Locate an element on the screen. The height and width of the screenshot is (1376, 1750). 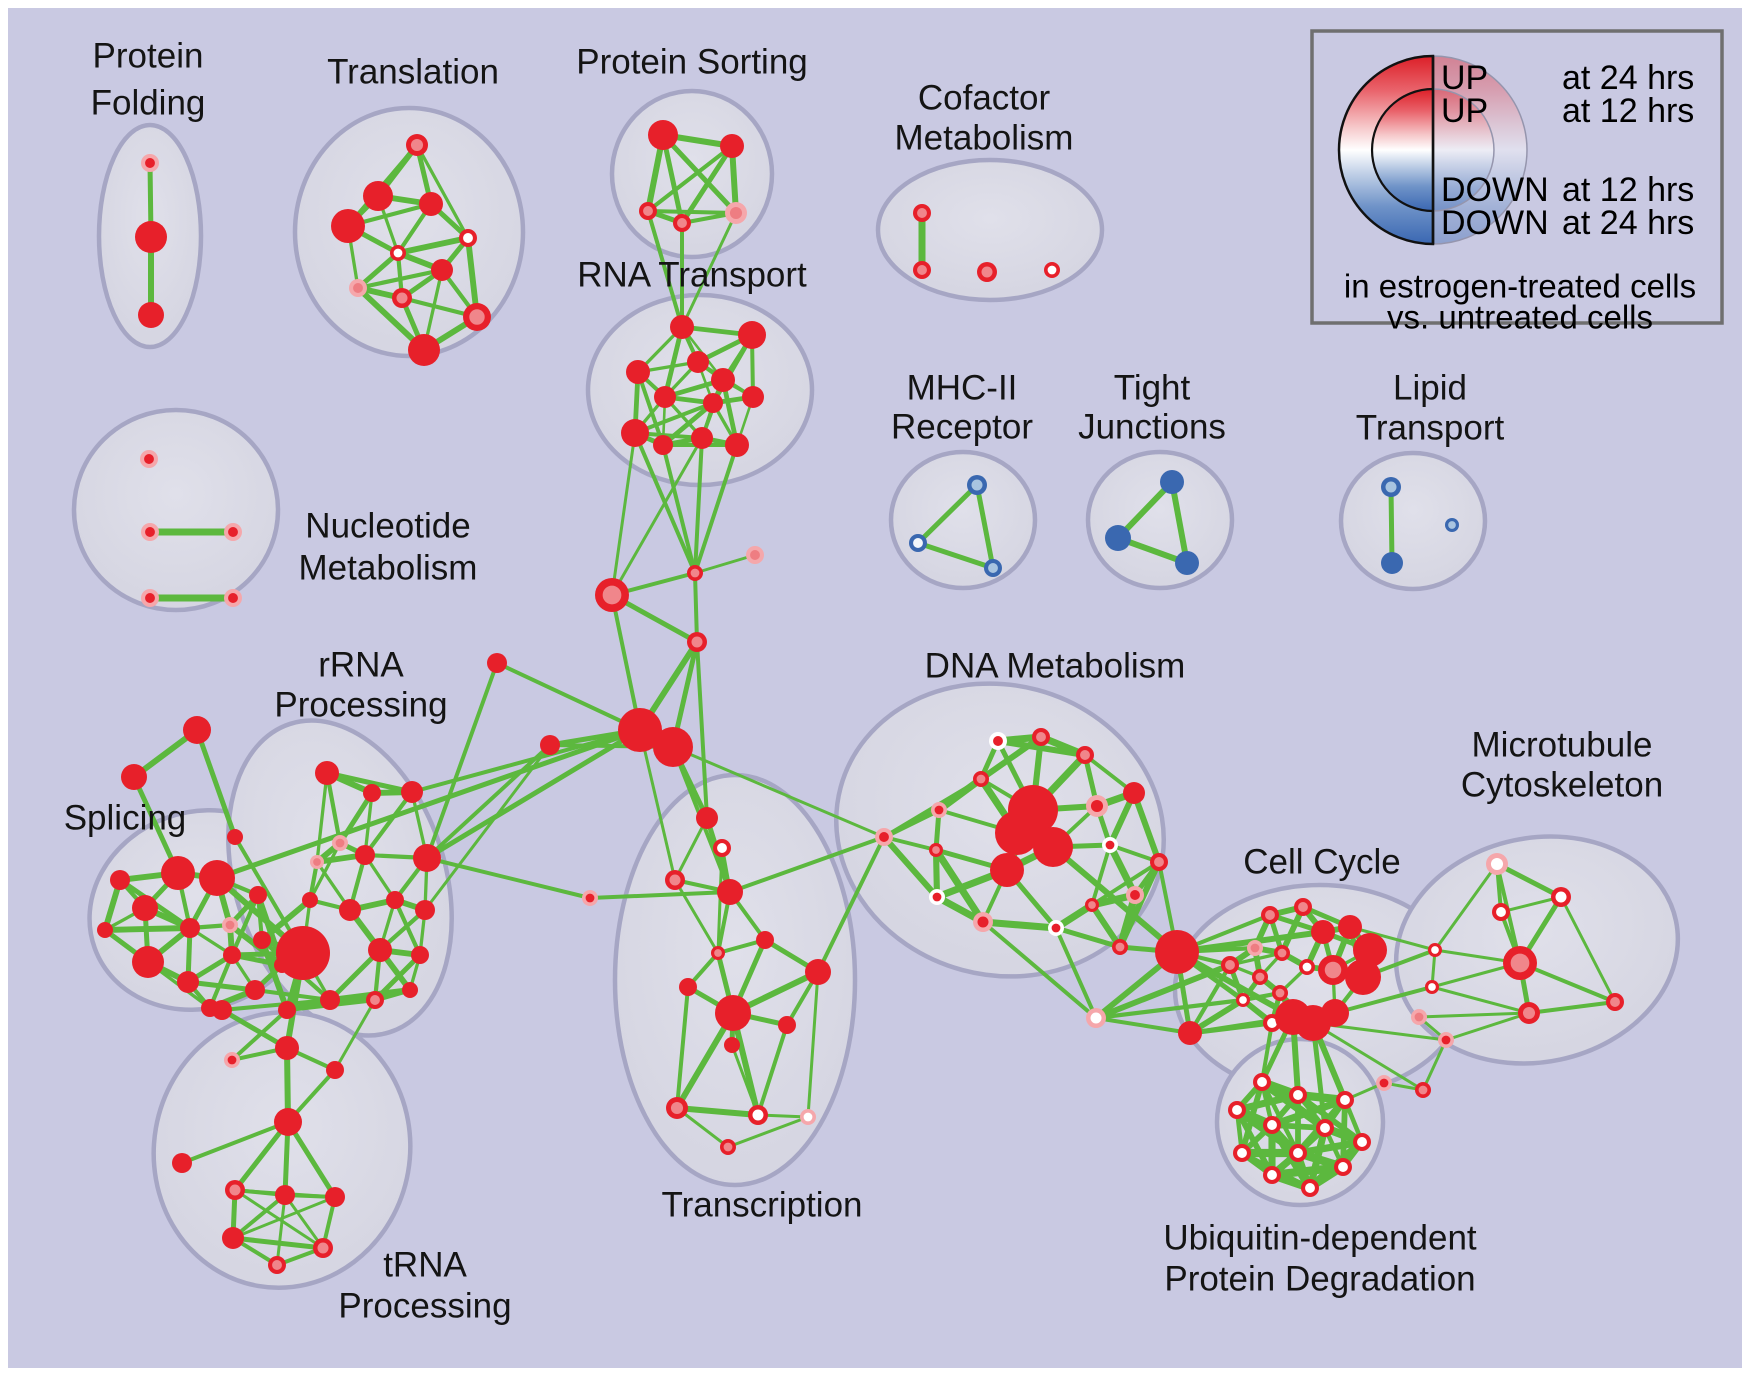
cluster-label-microtubule-cytoskeleton: Microtubule is located at coordinates (1562, 744).